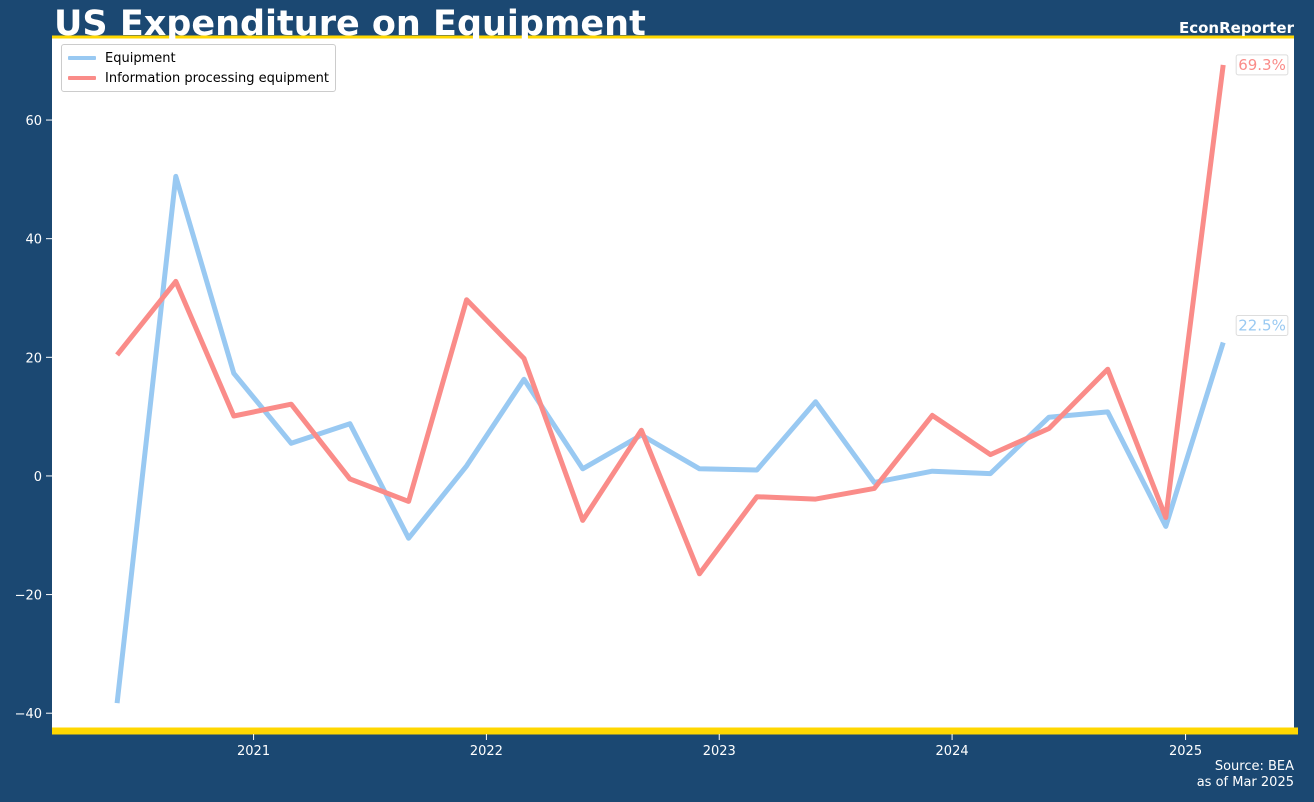  What do you see at coordinates (1236, 28) in the screenshot?
I see `brand-name: EconReporter` at bounding box center [1236, 28].